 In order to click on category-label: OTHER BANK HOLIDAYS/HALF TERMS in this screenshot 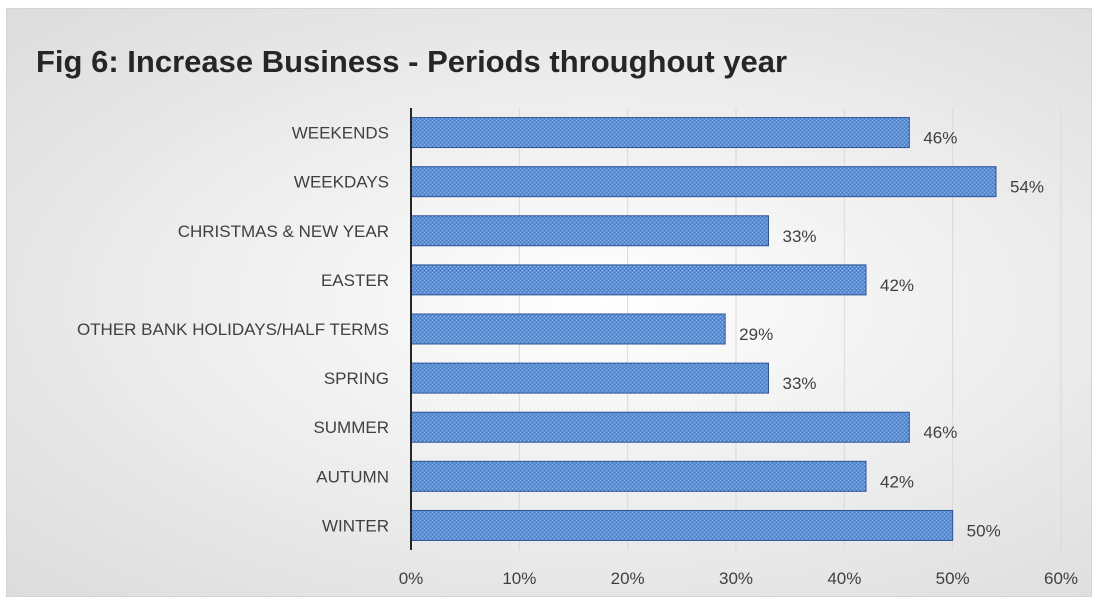, I will do `click(233, 329)`.